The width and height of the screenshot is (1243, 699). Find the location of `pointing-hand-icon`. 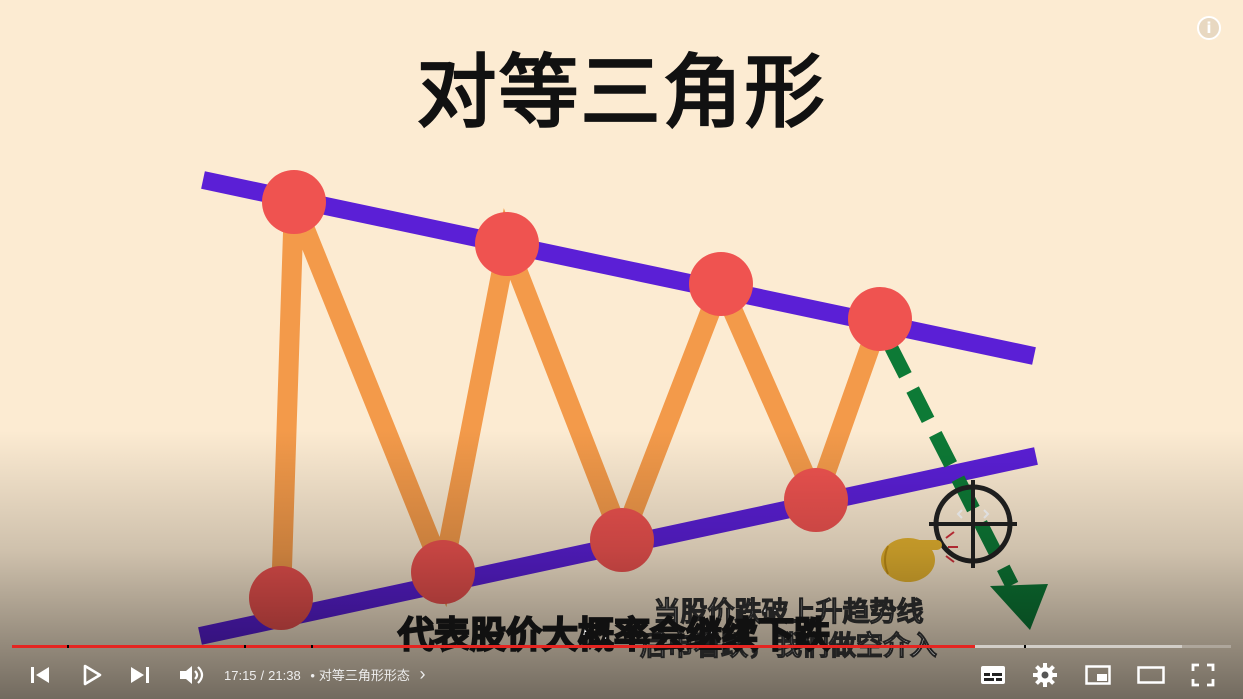

pointing-hand-icon is located at coordinates (919, 556).